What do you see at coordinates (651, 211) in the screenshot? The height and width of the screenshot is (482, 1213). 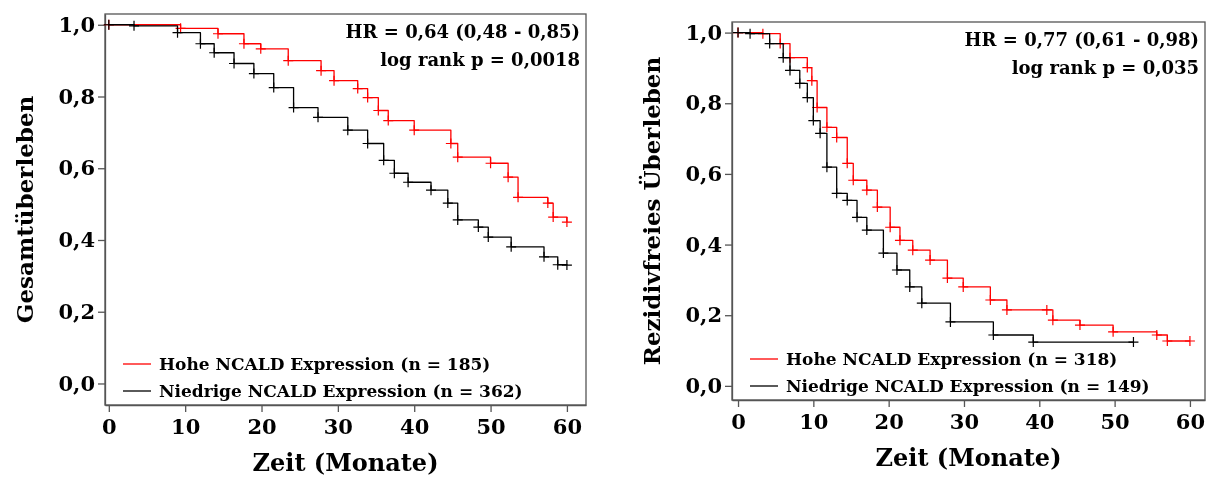 I see `y-axis-title: Rezidivfreies Überleben` at bounding box center [651, 211].